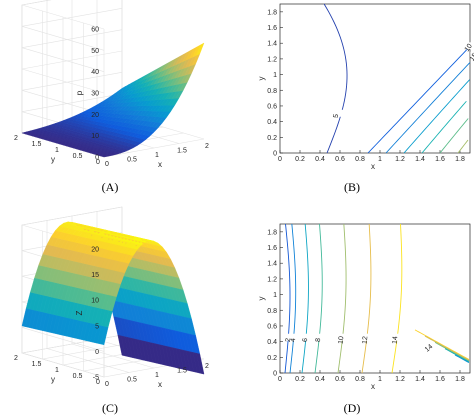 This screenshot has width=474, height=417. What do you see at coordinates (79, 92) in the screenshot?
I see `z-axis-label: p` at bounding box center [79, 92].